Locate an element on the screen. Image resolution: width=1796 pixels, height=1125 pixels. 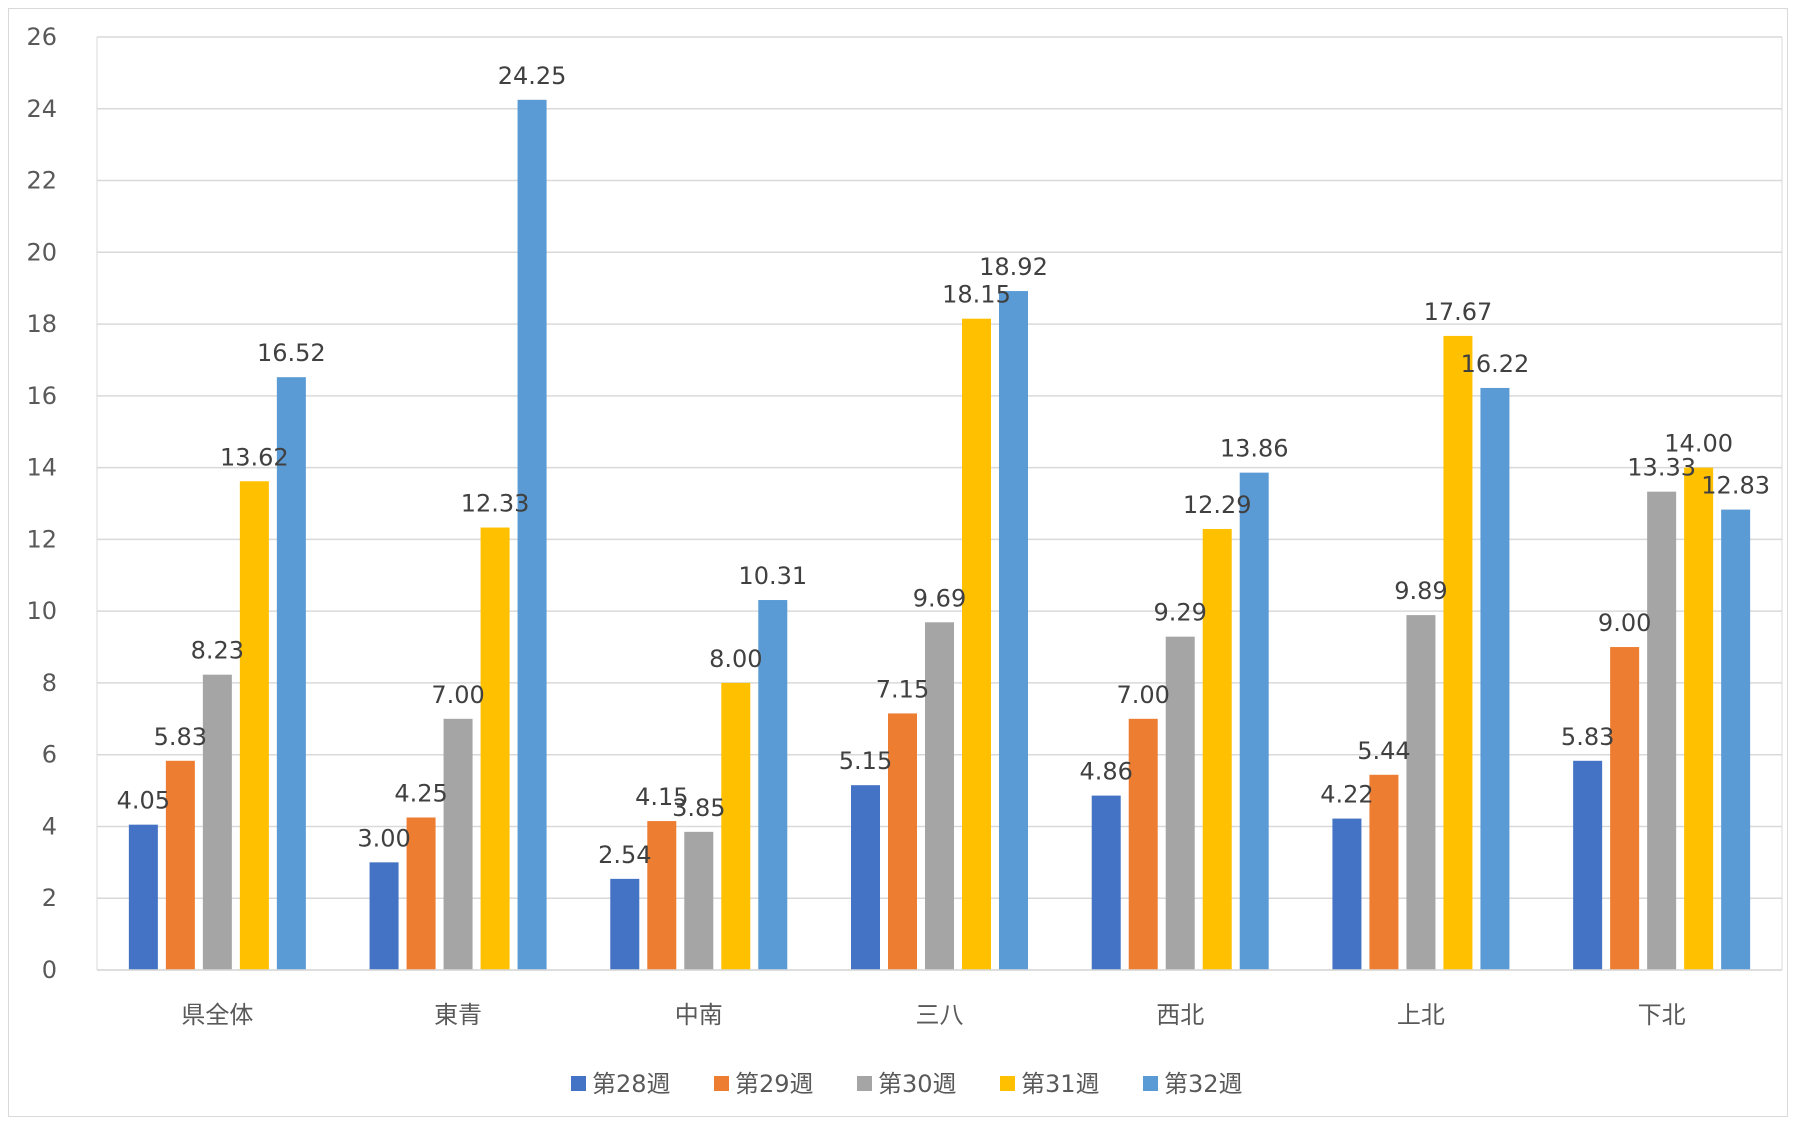
y-tick-label: 22 is located at coordinates (41, 181).